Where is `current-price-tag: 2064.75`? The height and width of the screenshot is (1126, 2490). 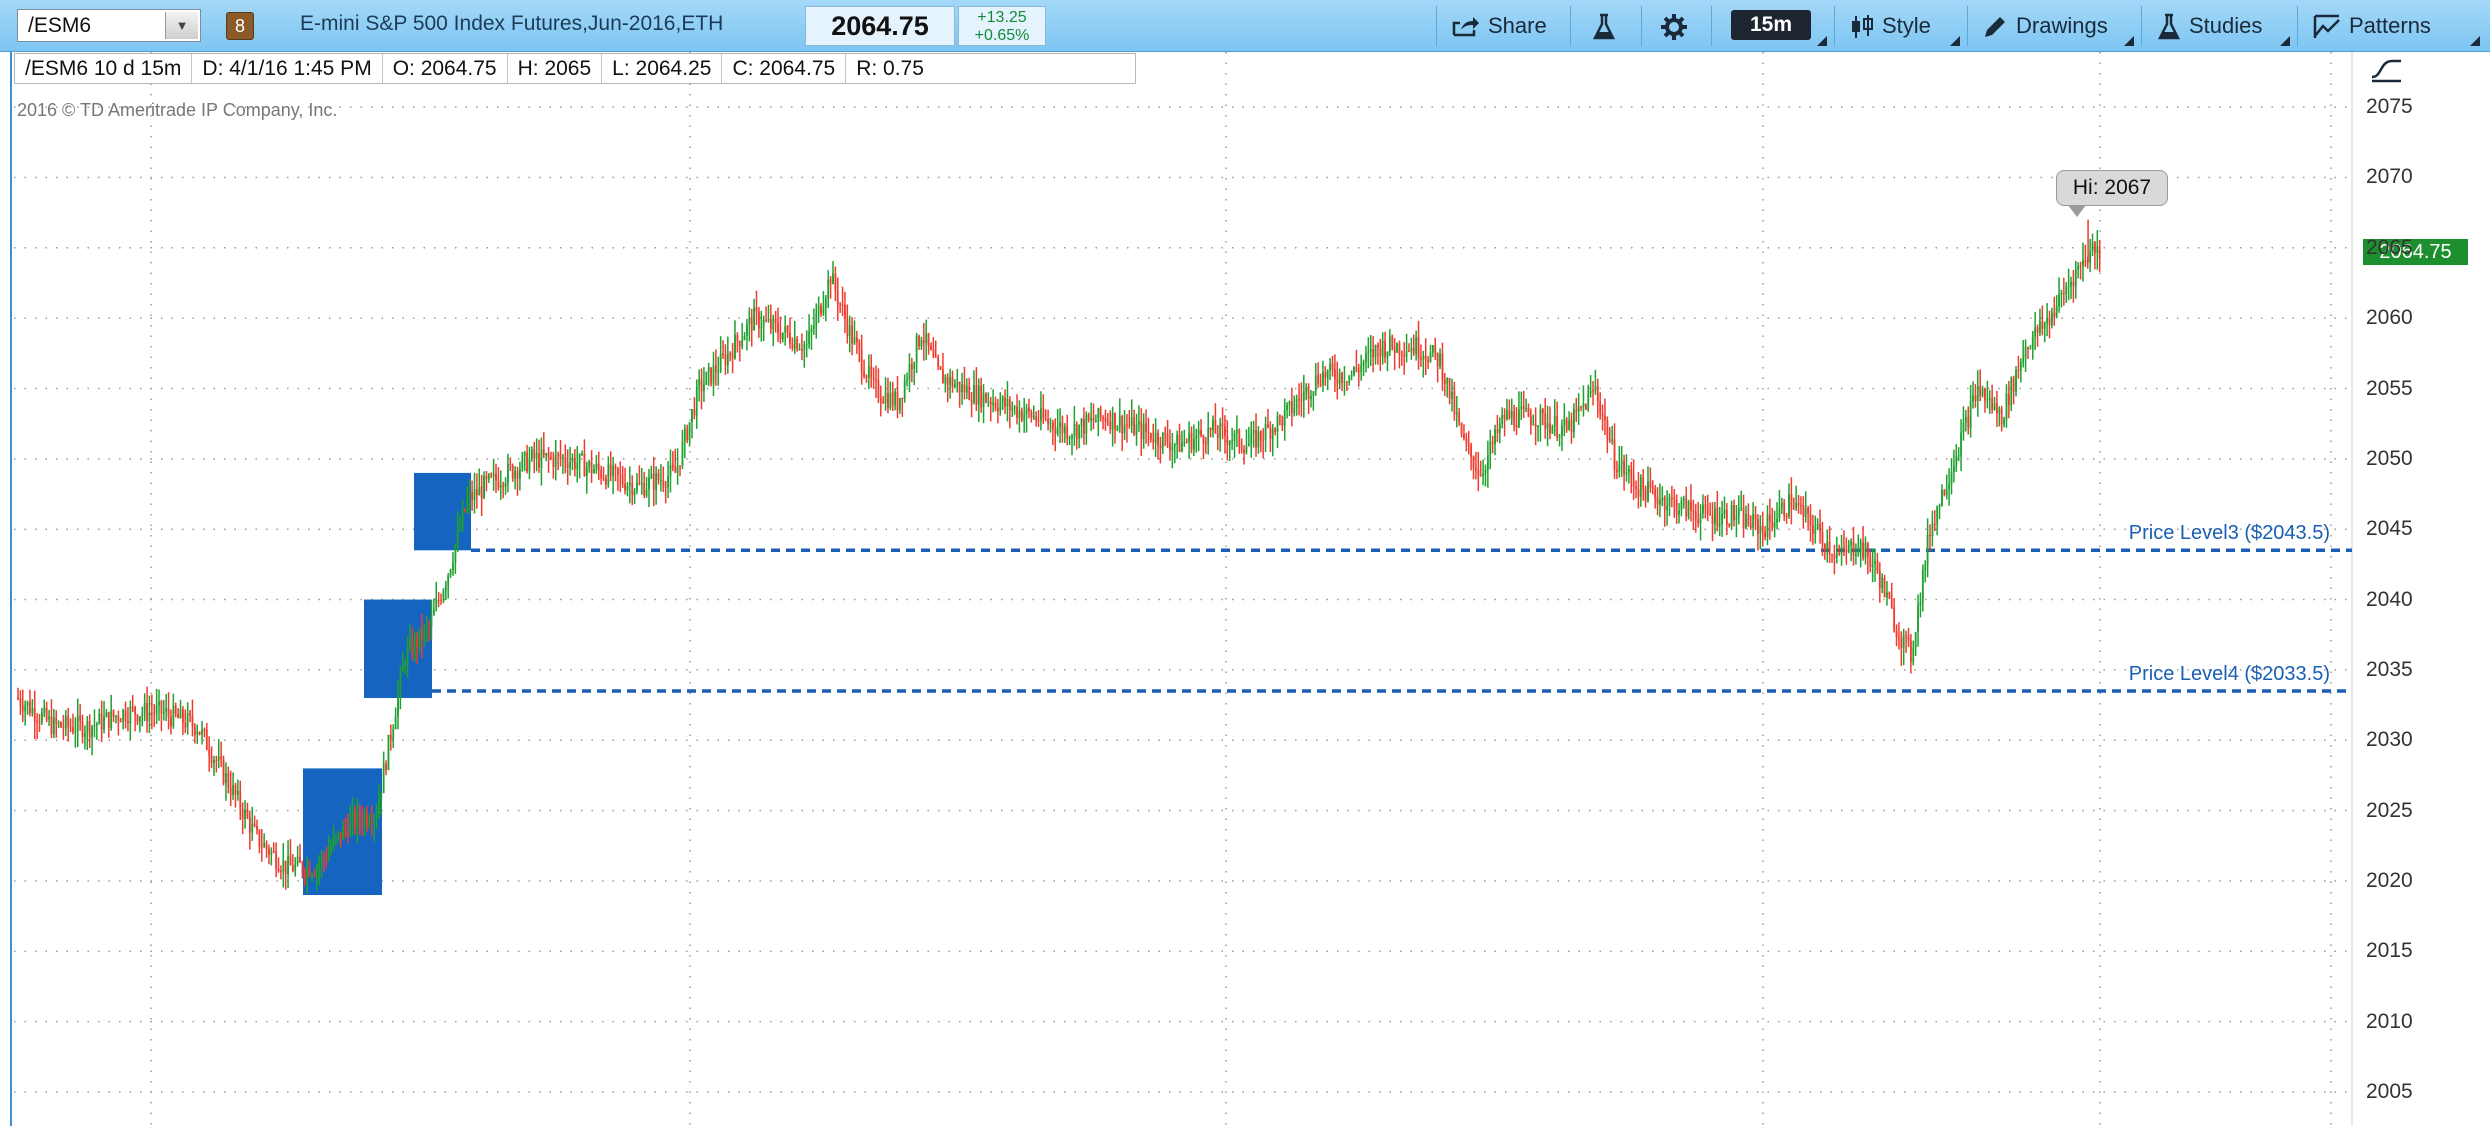 current-price-tag: 2064.75 is located at coordinates (2415, 252).